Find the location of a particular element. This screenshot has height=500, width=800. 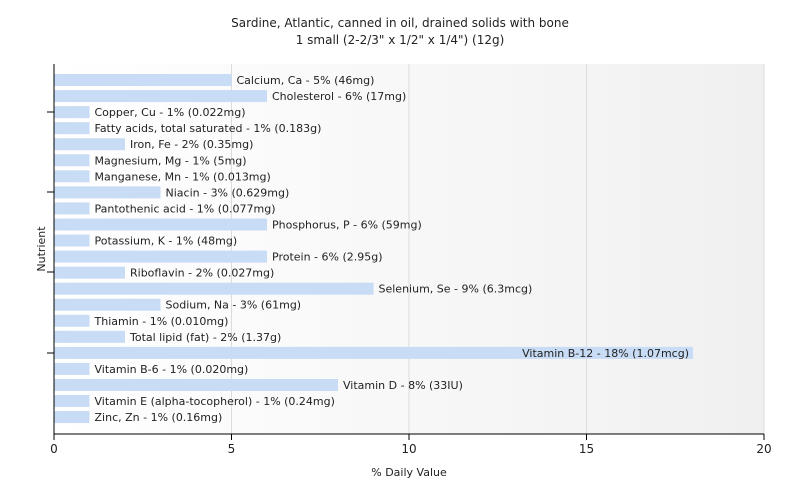

bar-label: Protein - 6% (2.95g) is located at coordinates (327, 257).